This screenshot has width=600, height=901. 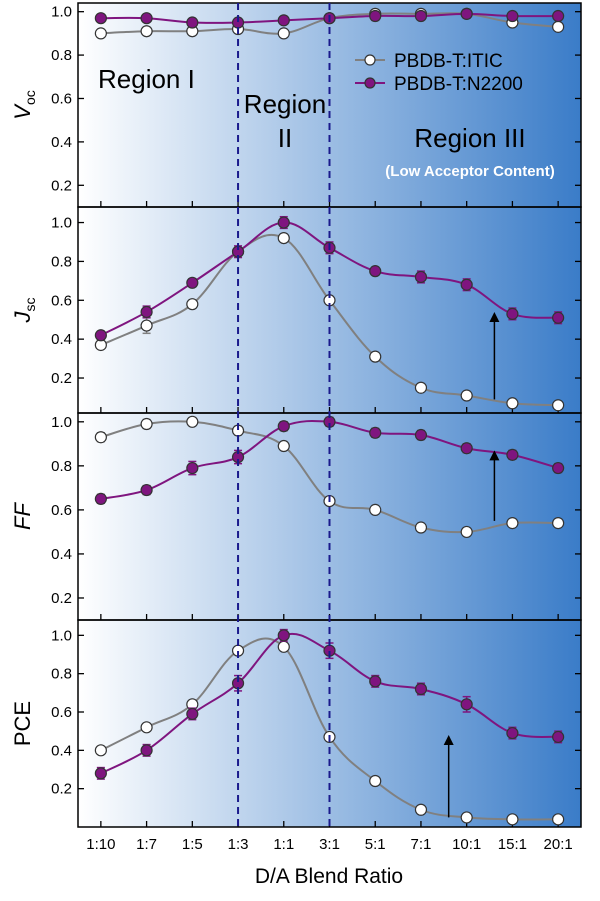 I want to click on legend-n2200-marker, so click(x=370, y=83).